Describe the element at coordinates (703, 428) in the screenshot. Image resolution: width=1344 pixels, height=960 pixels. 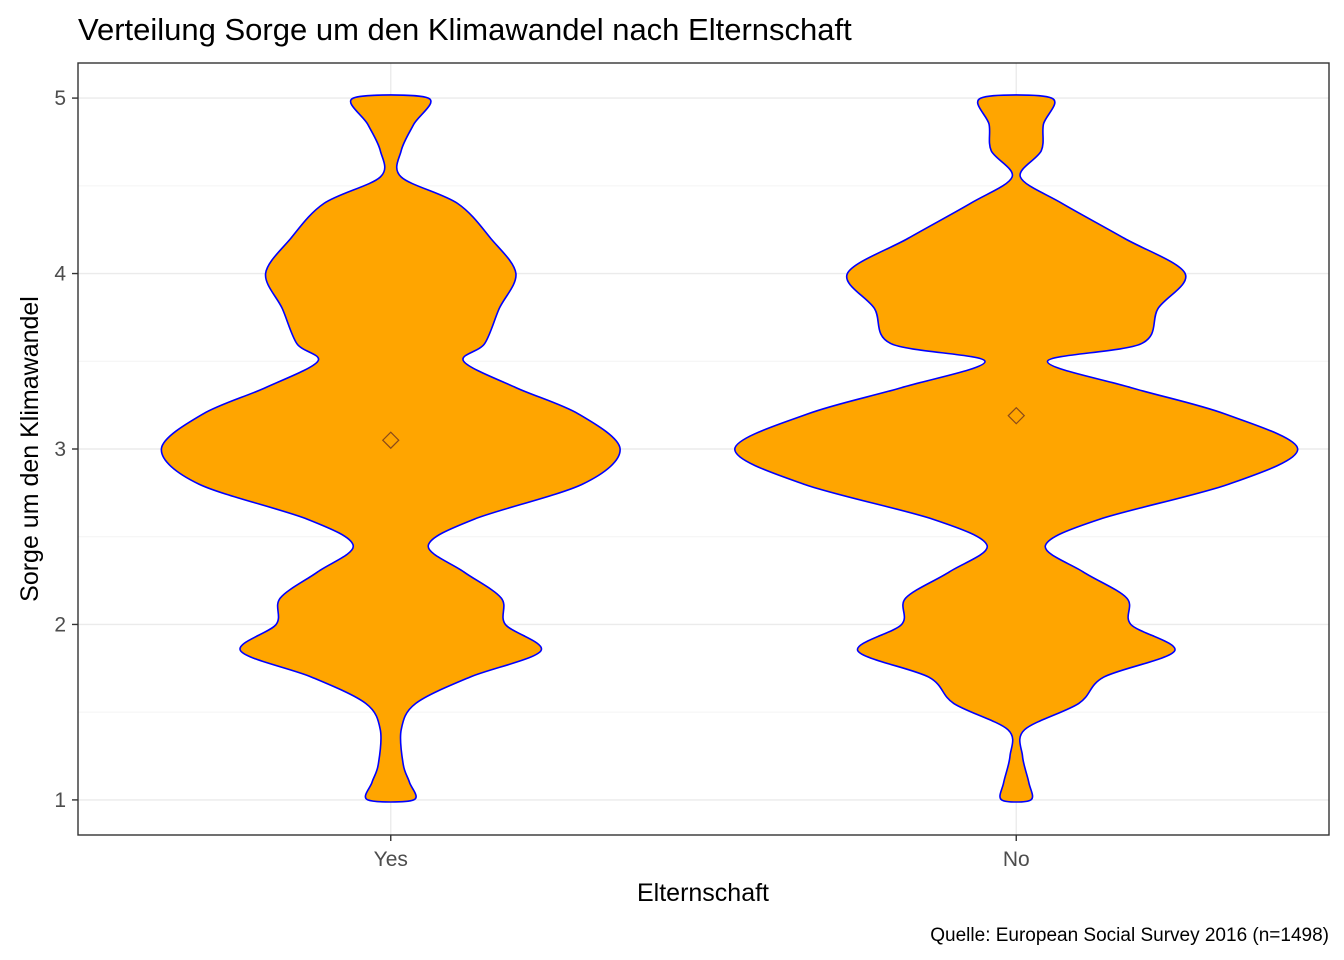
I see `mean-markers` at that location.